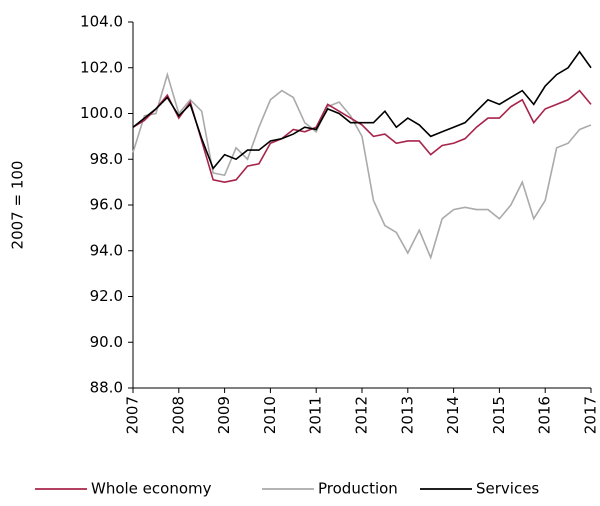 The image size is (600, 506). Describe the element at coordinates (106, 296) in the screenshot. I see `y-tick-label: 92.0` at that location.